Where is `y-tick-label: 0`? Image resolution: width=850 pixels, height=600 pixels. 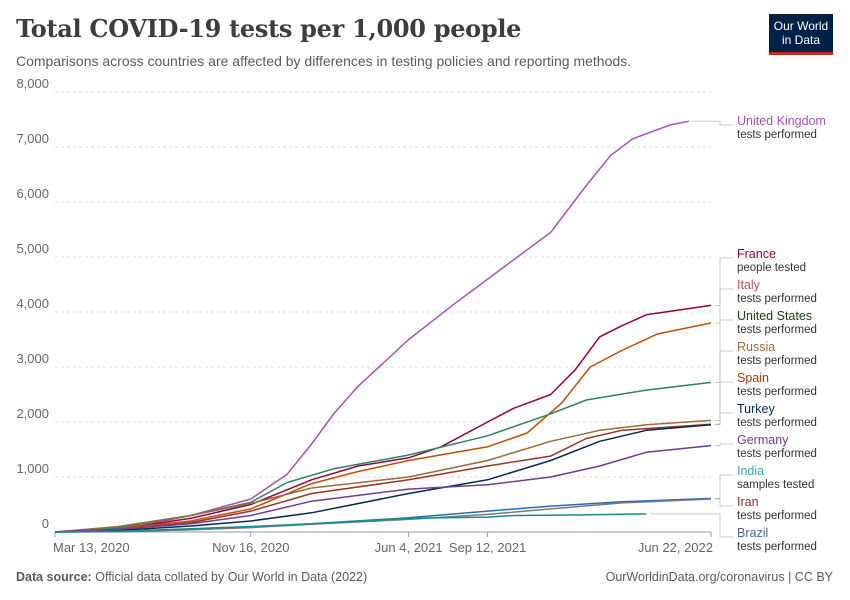 y-tick-label: 0 is located at coordinates (45, 523).